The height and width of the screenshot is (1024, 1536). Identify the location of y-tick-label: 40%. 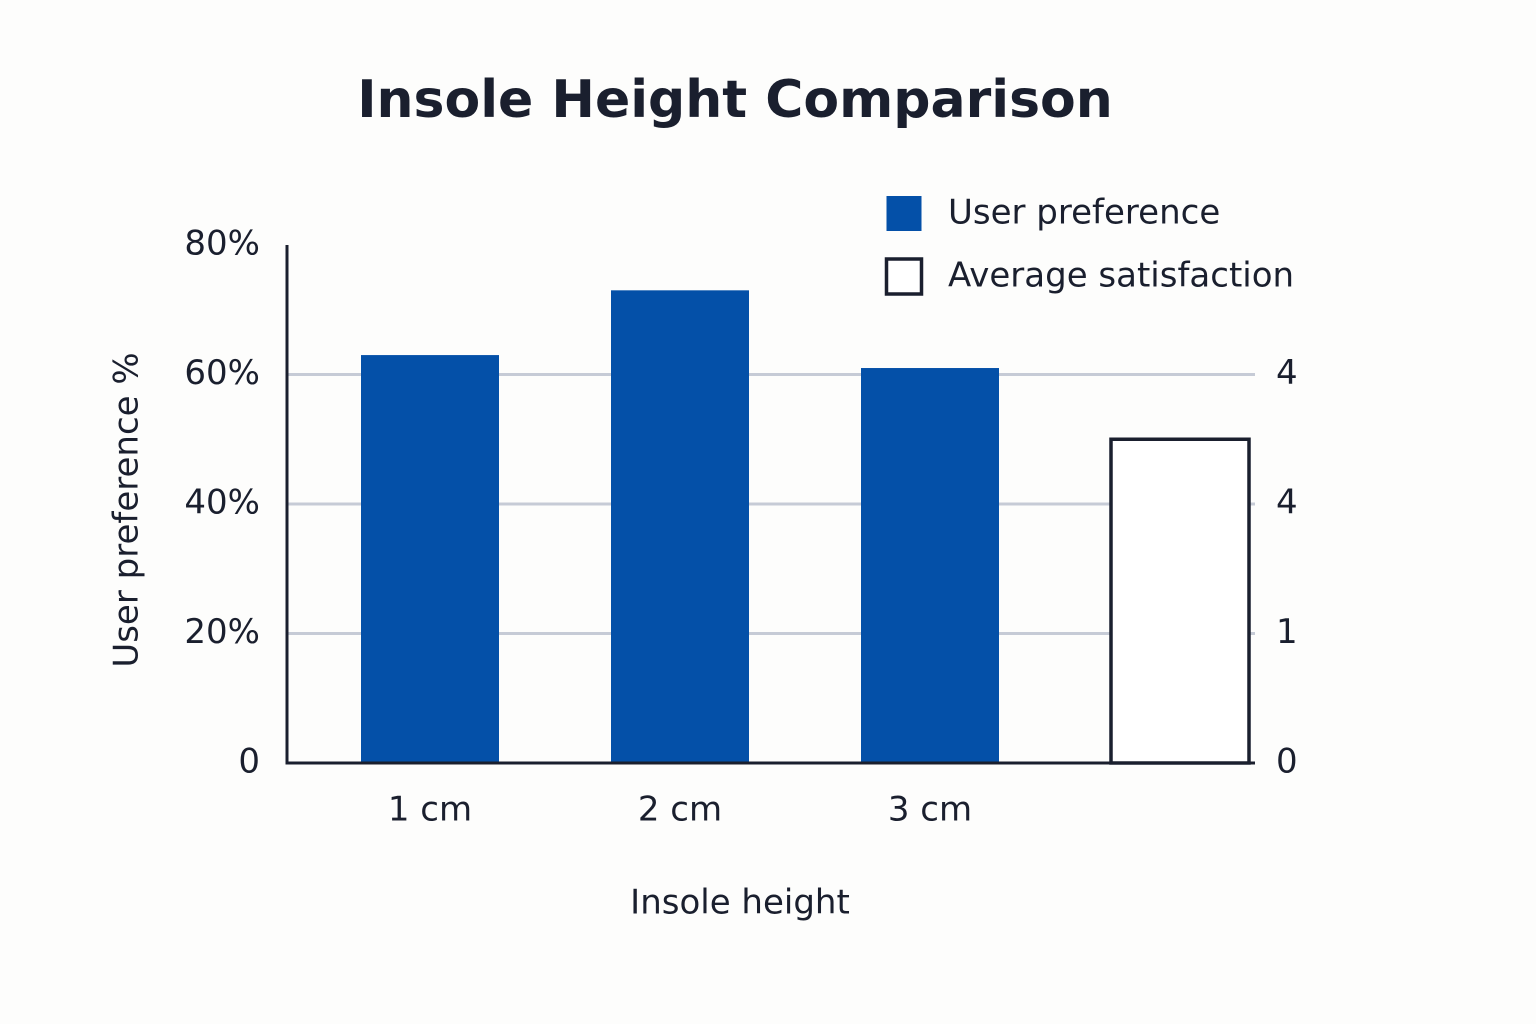
(222, 503).